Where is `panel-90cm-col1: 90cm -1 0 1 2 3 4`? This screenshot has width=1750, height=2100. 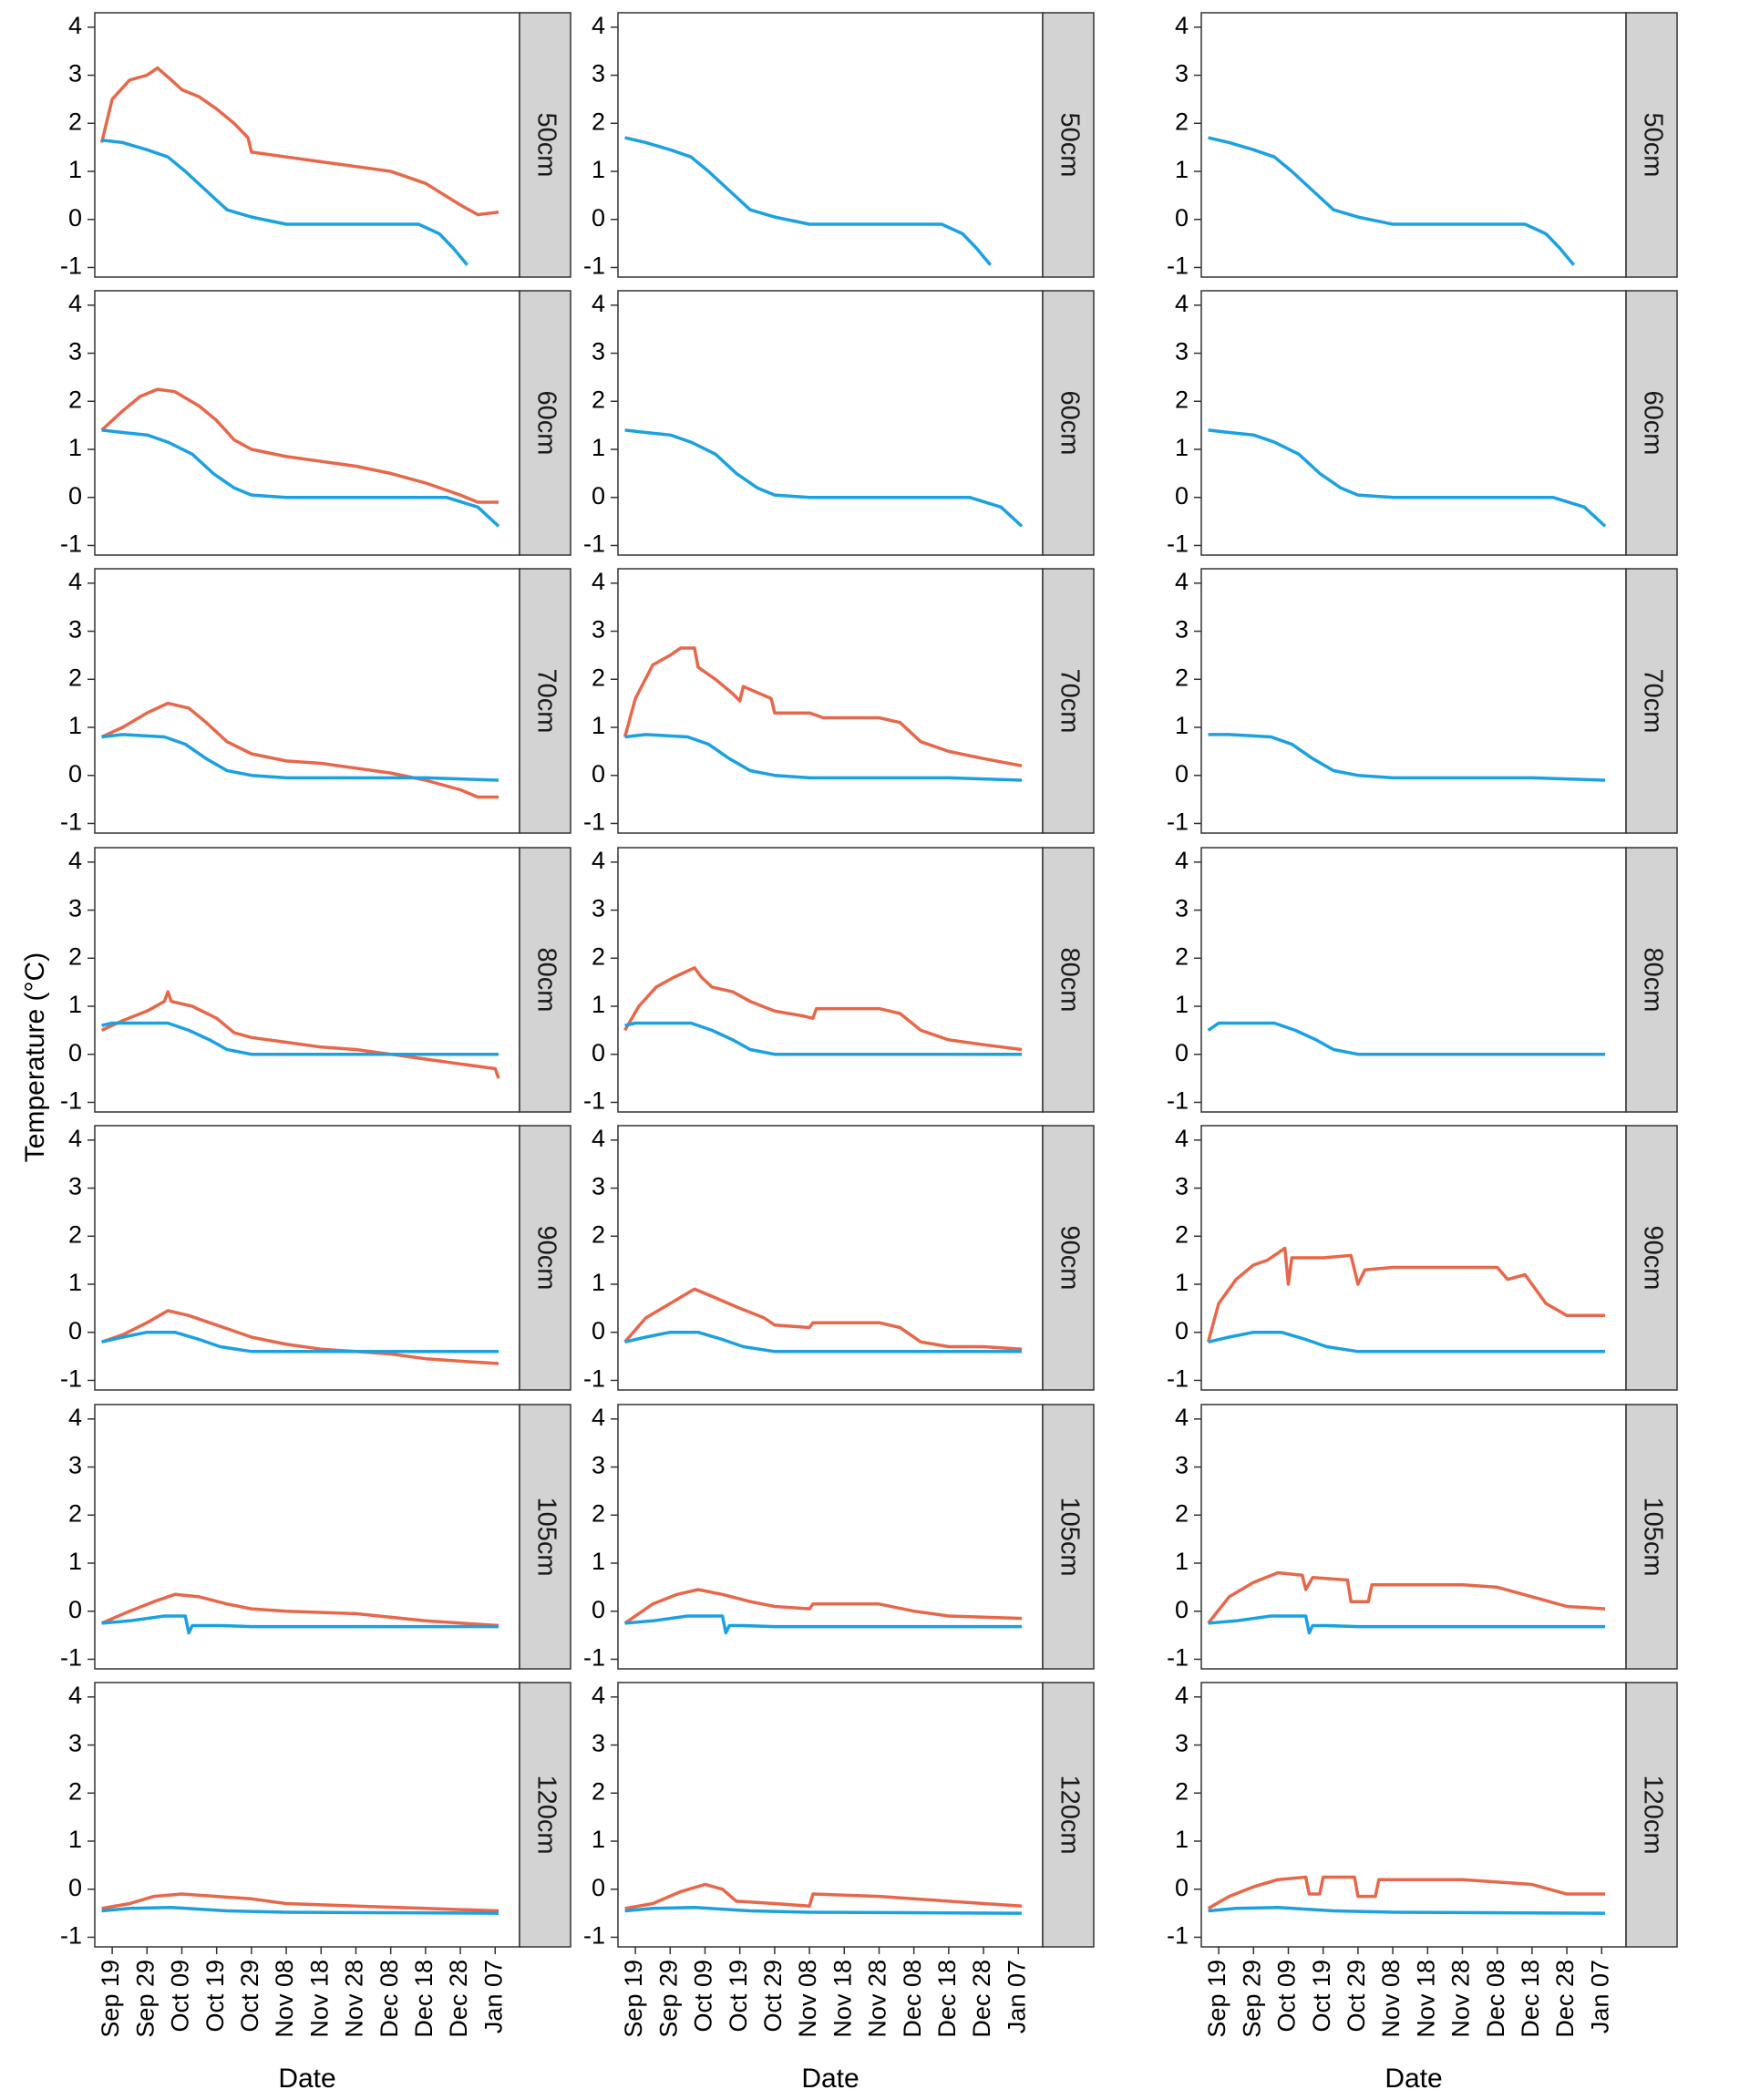
panel-90cm-col1: 90cm -1 0 1 2 3 4 is located at coordinates (316, 1259).